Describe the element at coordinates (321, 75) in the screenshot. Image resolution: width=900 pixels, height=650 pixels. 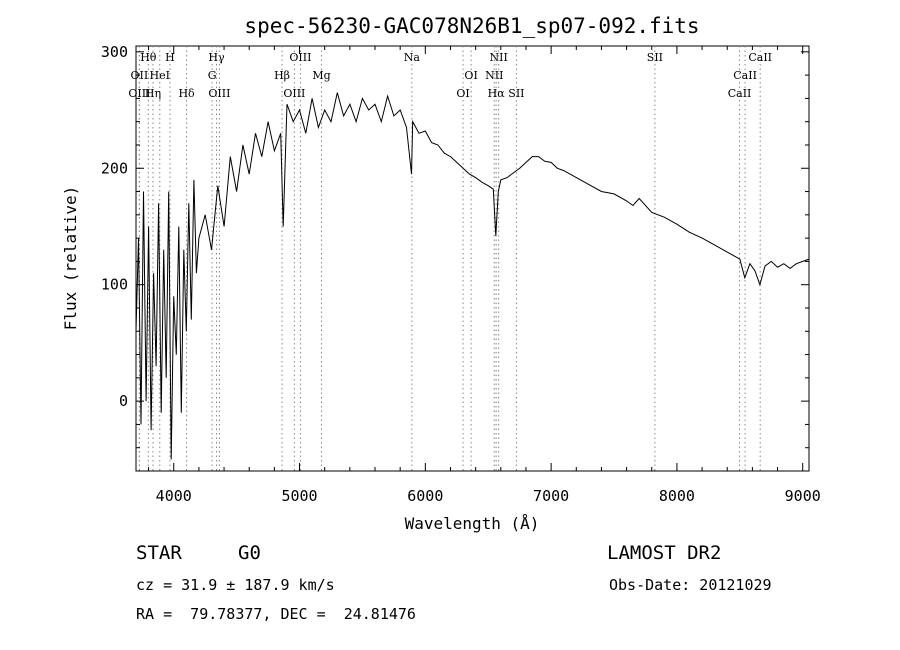
I see `line-marker-label: Mg` at that location.